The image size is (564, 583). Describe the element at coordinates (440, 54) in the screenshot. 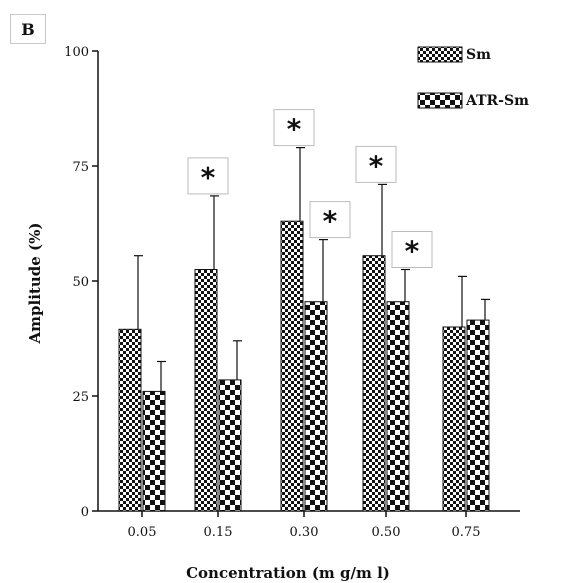

I see `legend-swatch-Sm` at that location.